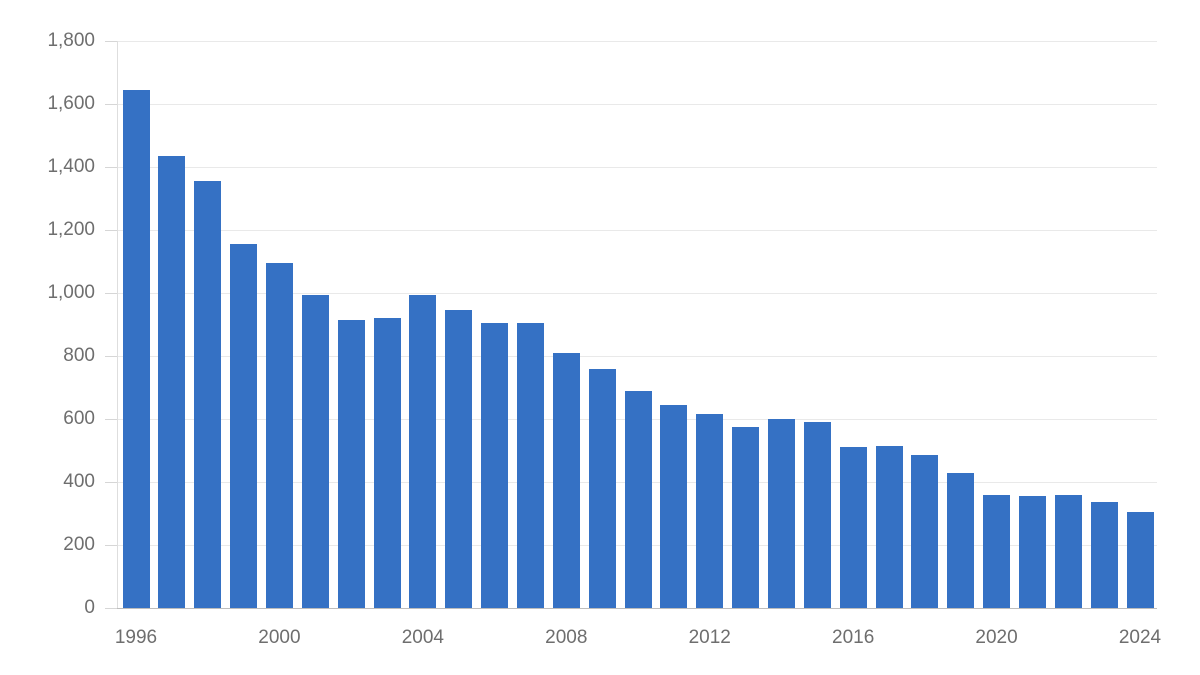 This screenshot has width=1200, height=675. I want to click on bar-2006, so click(495, 465).